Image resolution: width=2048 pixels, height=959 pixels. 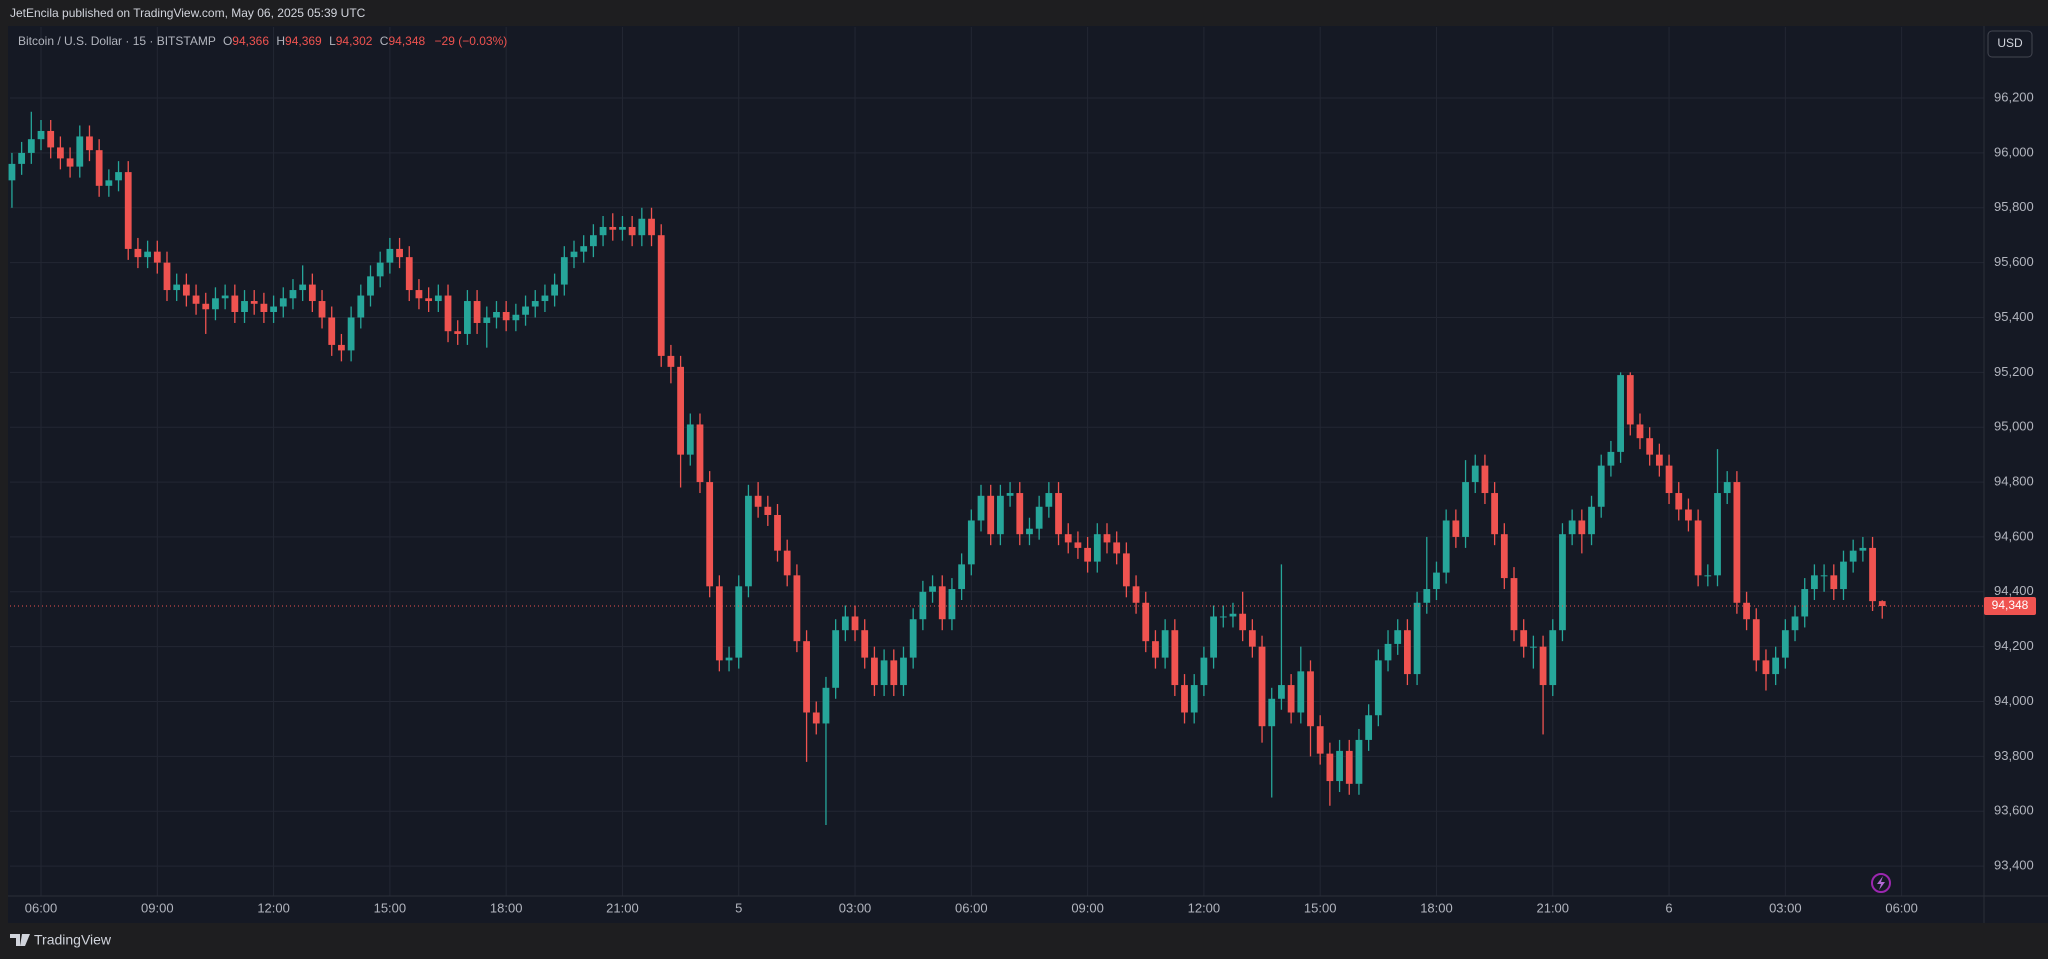 What do you see at coordinates (2014, 481) in the screenshot?
I see `y-tick-label: 94,800` at bounding box center [2014, 481].